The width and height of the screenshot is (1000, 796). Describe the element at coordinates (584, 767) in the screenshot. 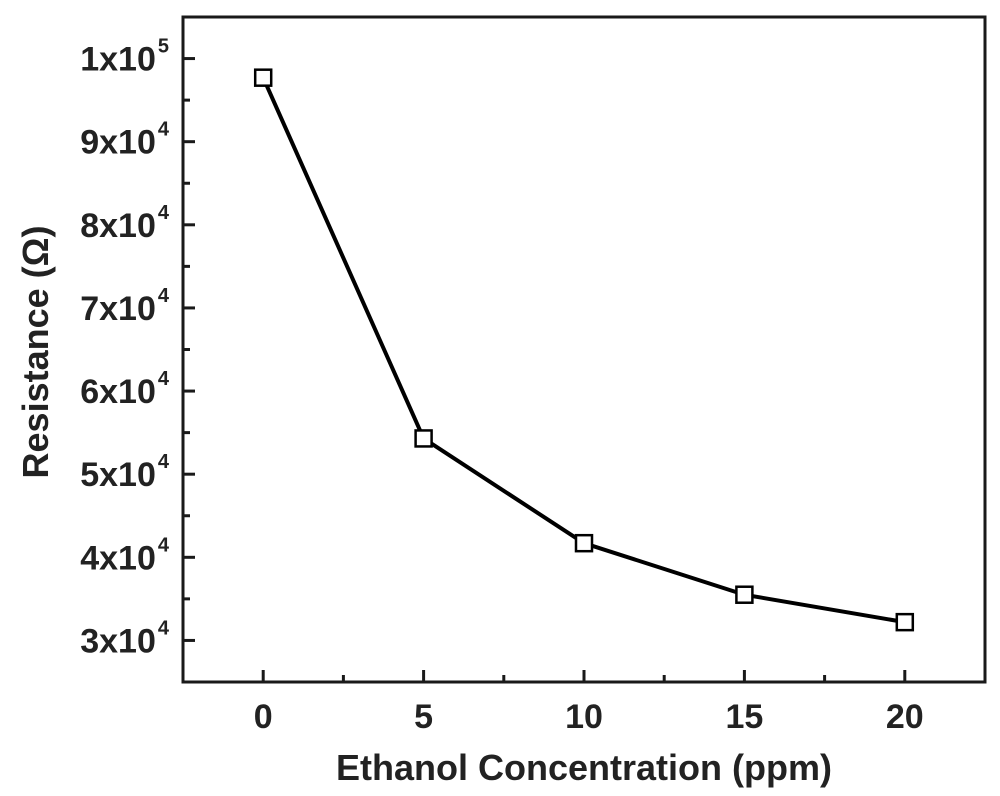

I see `x-axis-title: Ethanol Concentration (ppm)` at that location.